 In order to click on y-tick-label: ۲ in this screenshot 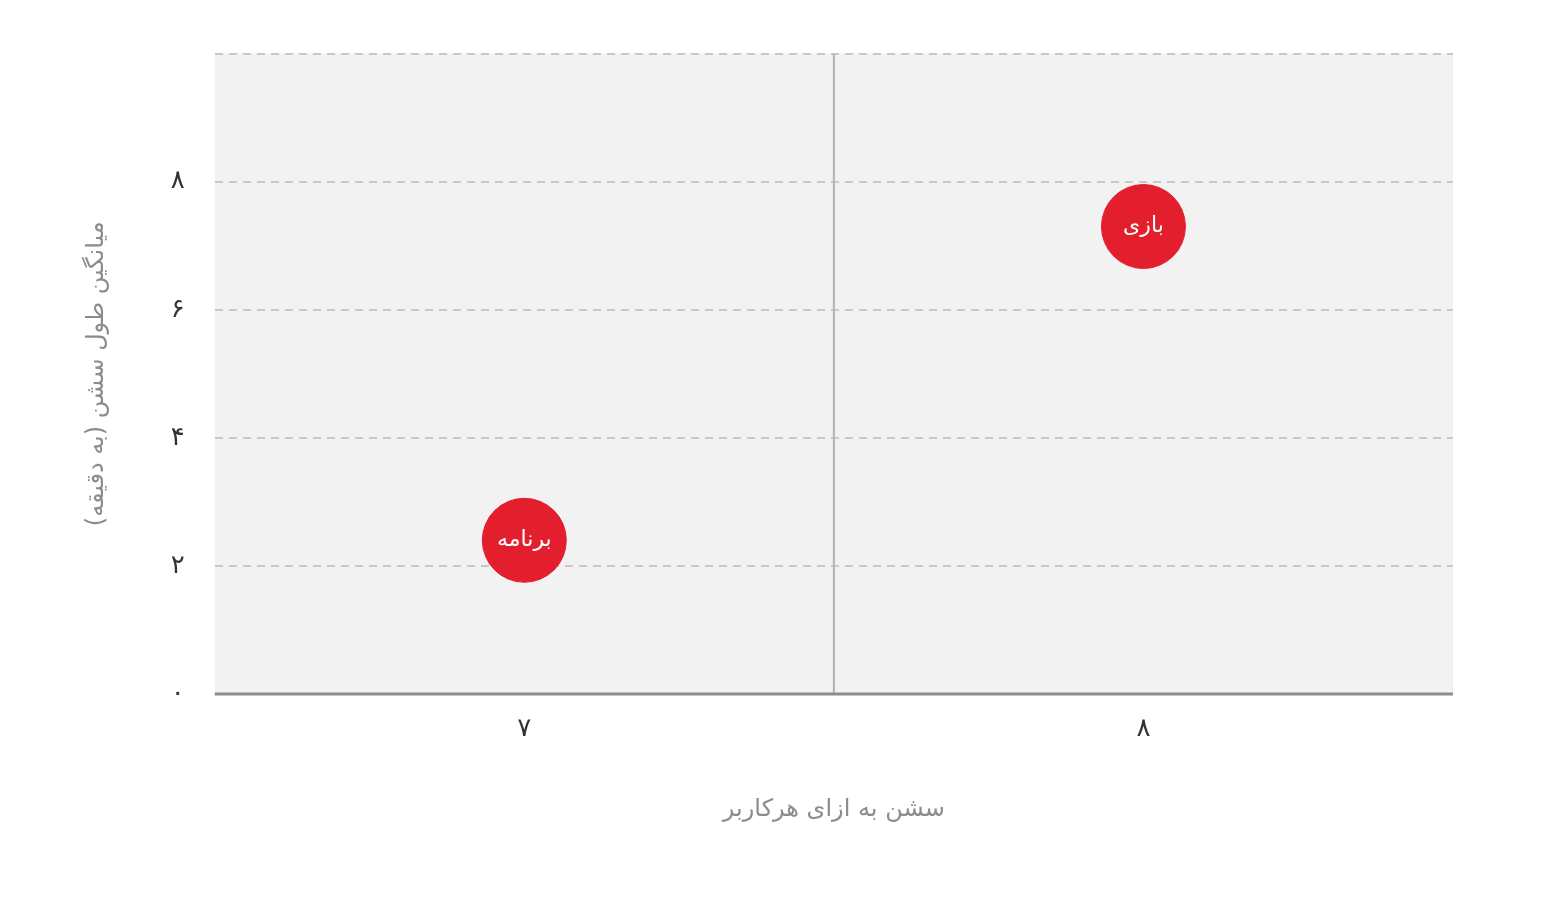, I will do `click(177, 563)`.